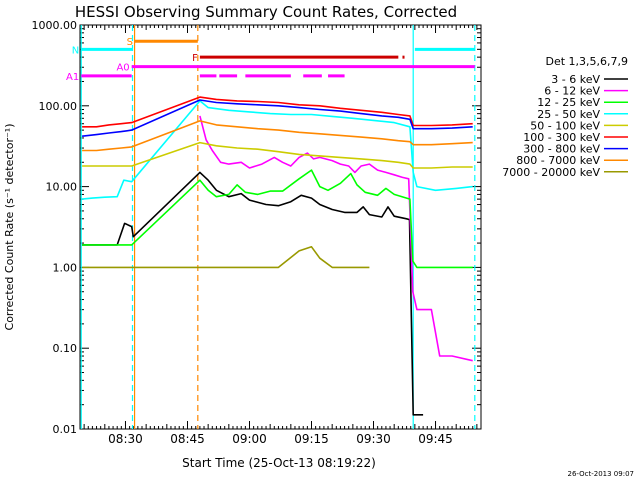 This screenshot has width=640, height=480. What do you see at coordinates (575, 79) in the screenshot?
I see `legend-label: 3 - 6 keV` at bounding box center [575, 79].